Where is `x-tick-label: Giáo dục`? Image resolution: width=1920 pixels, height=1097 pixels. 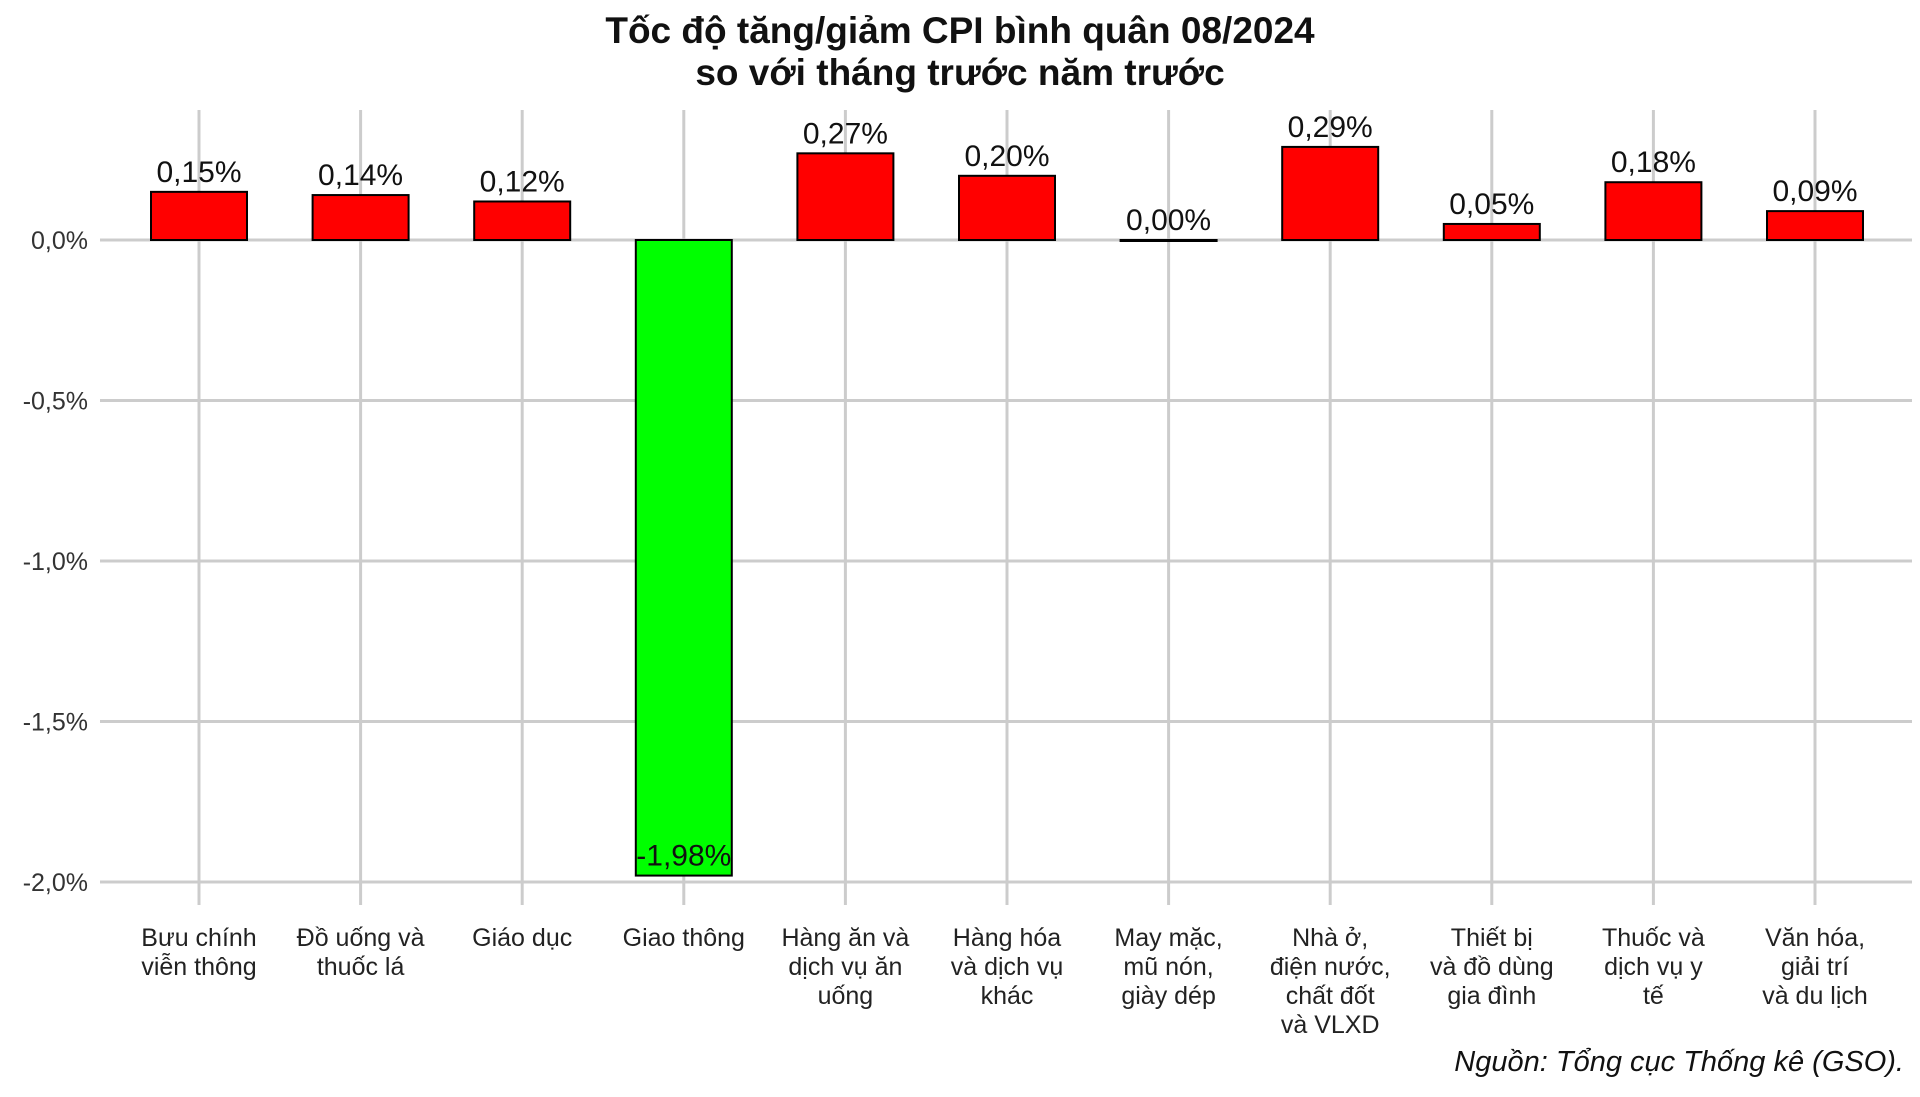
x-tick-label: Giáo dục is located at coordinates (522, 938).